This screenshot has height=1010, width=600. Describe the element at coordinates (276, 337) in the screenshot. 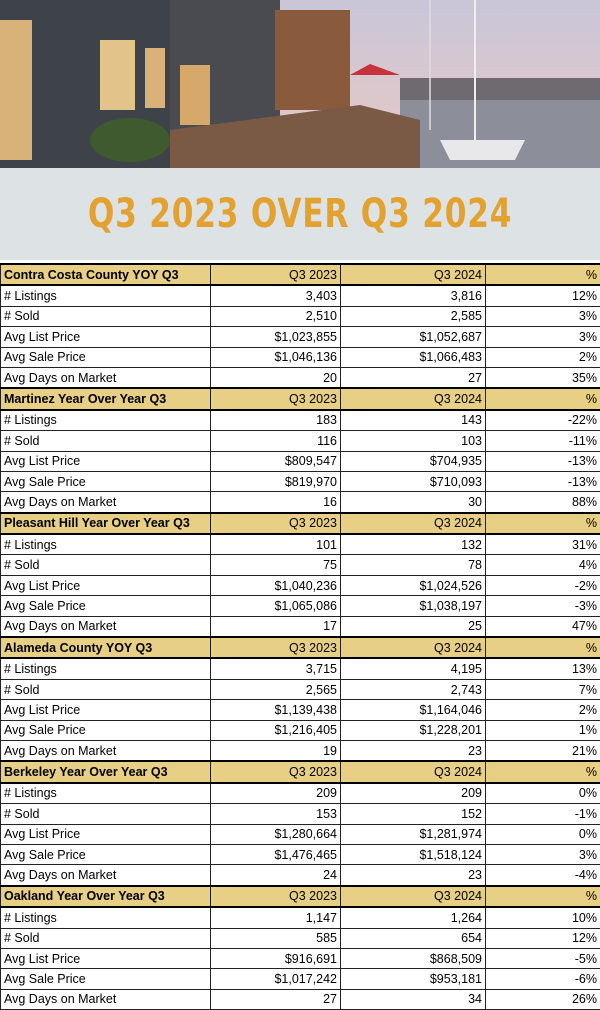

I see `cell: $1,023,855` at that location.